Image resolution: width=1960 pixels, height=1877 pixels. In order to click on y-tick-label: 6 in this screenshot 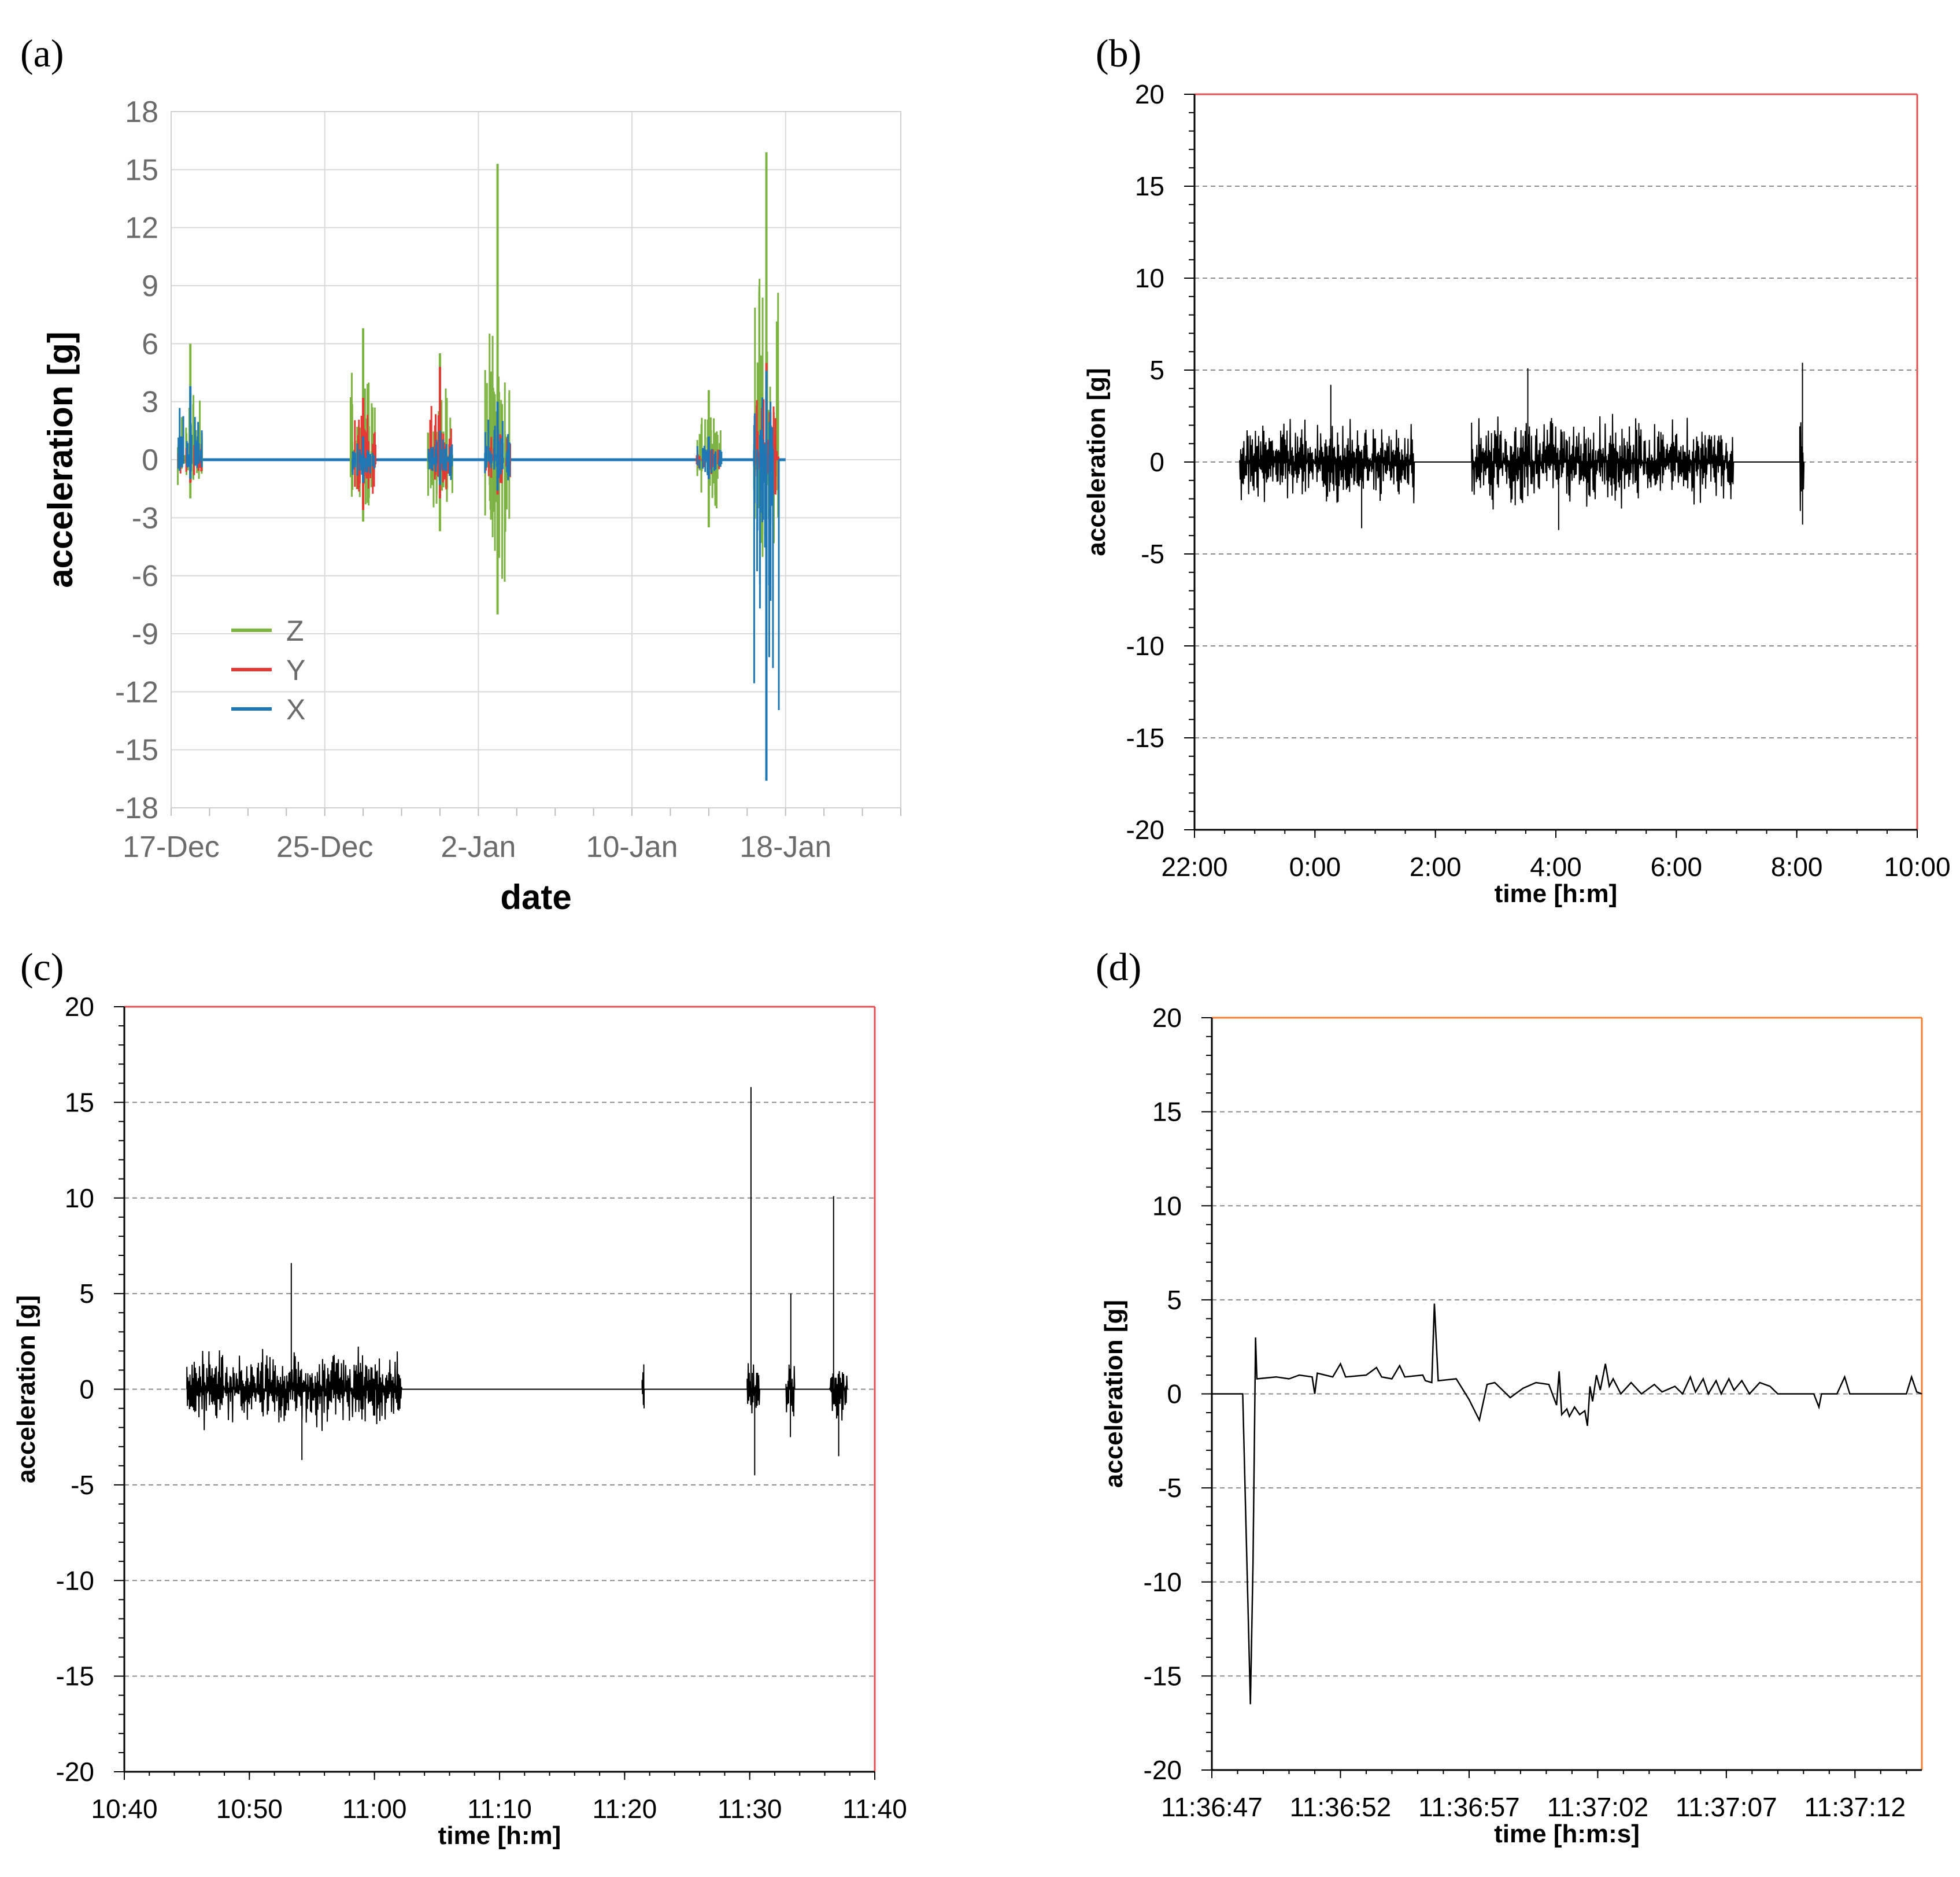, I will do `click(150, 344)`.